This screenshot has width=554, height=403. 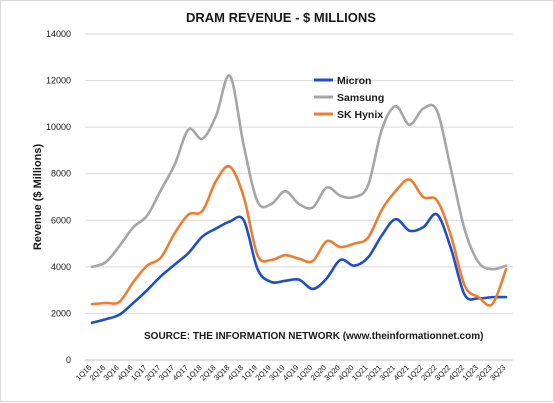 I want to click on y-tick-label: 12000, so click(x=58, y=81).